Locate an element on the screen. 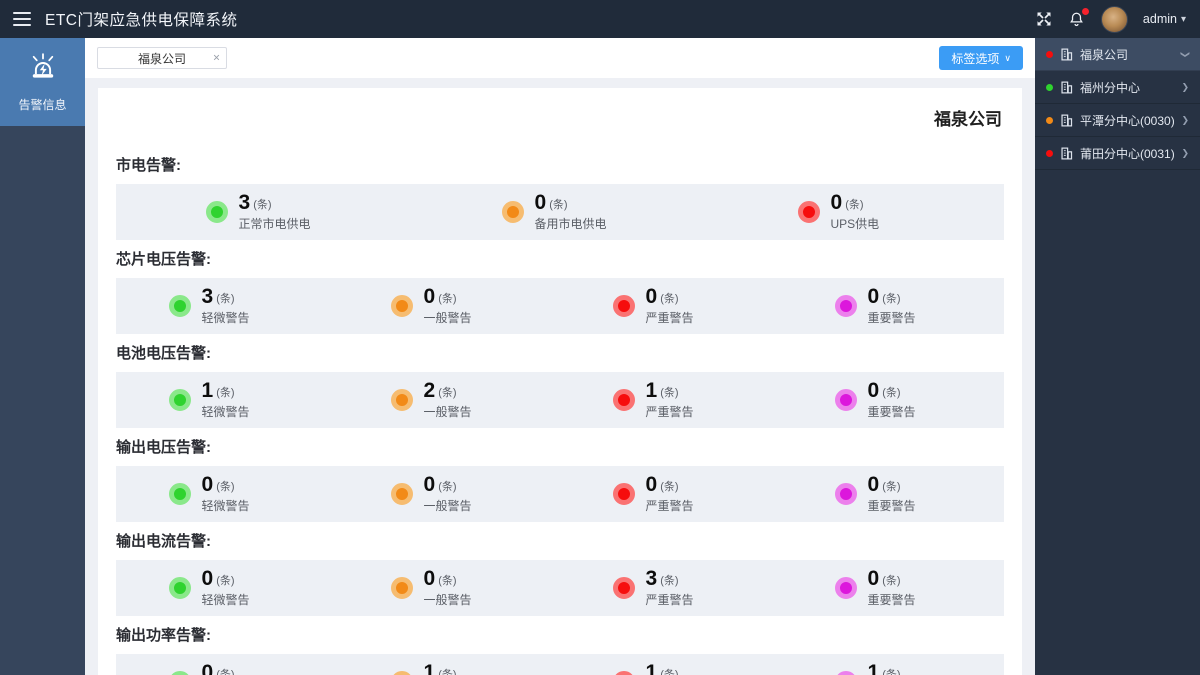  company-select: 福泉公司 × is located at coordinates (162, 58).